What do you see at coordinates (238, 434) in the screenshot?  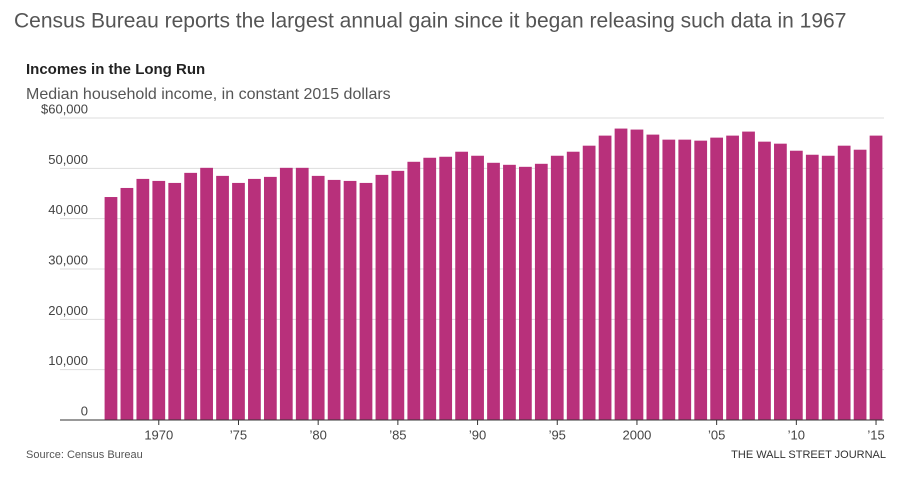 I see `x-tick-label: ’75` at bounding box center [238, 434].